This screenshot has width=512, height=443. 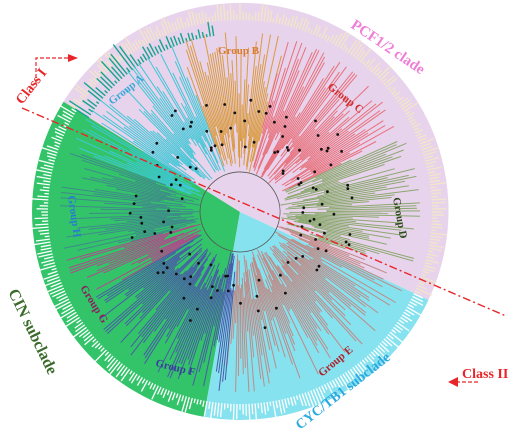 I want to click on class-two-label: Class II, so click(x=485, y=374).